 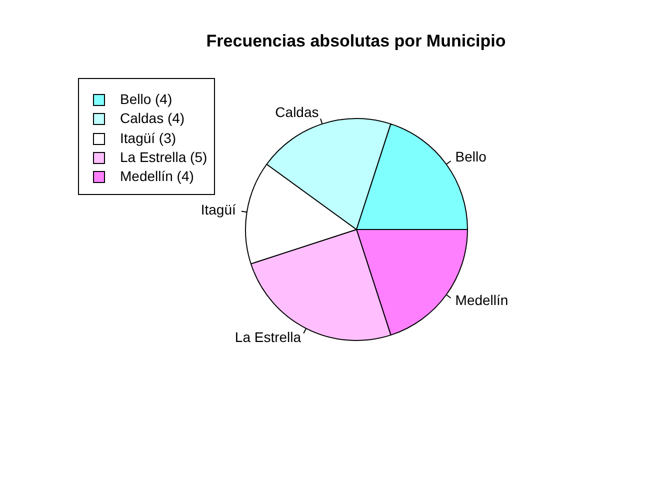 I want to click on slice-label: La Estrella, so click(x=268, y=337).